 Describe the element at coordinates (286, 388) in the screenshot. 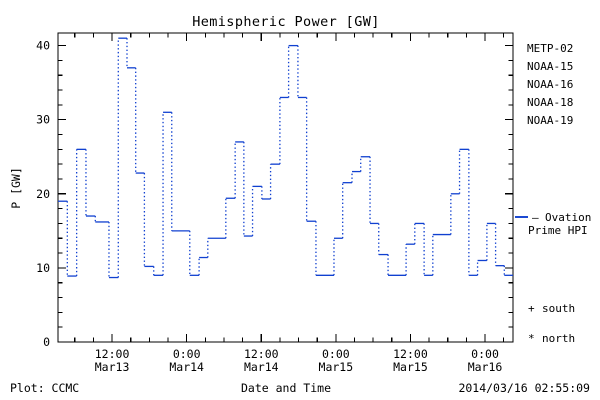

I see `x-axis-title: Date and Time` at that location.